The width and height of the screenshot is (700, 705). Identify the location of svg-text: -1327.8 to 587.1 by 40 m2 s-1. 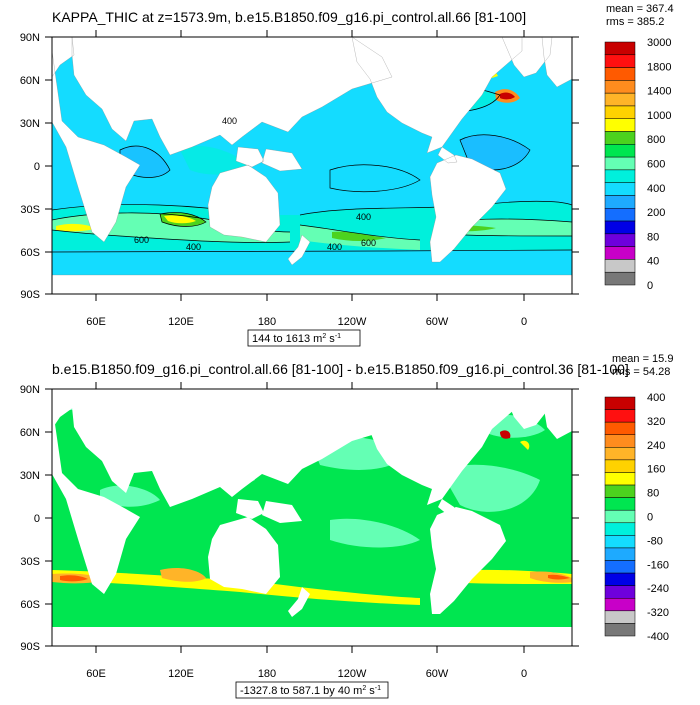
(310, 691).